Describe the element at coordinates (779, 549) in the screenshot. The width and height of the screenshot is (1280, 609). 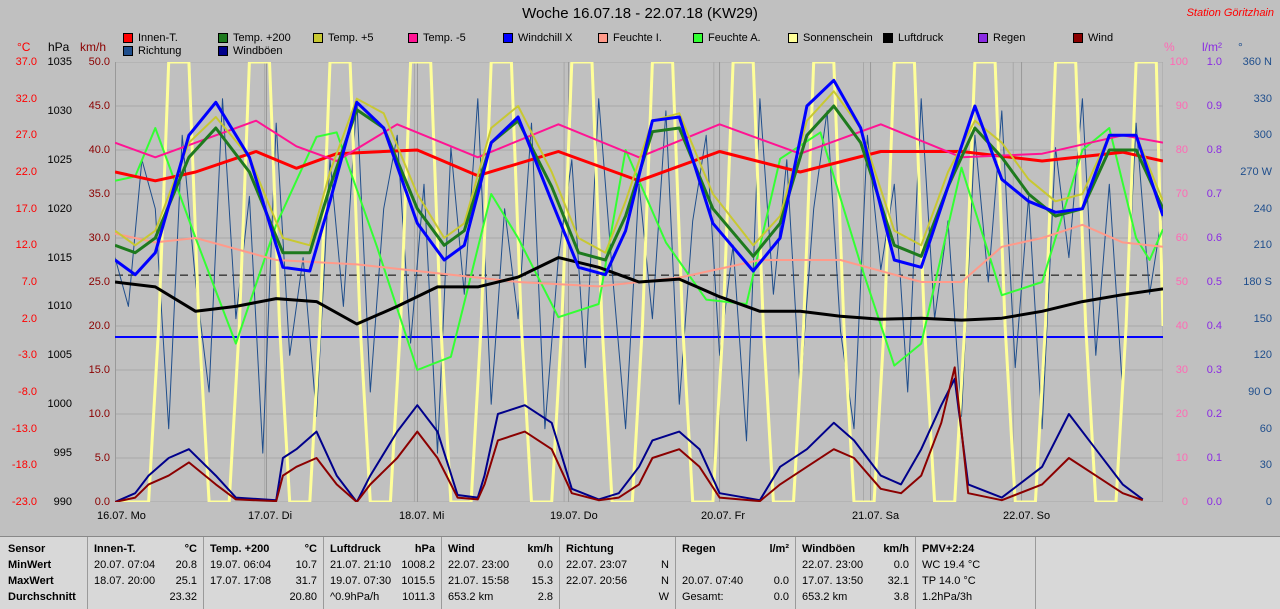
I see `column-unit: l/m²` at that location.